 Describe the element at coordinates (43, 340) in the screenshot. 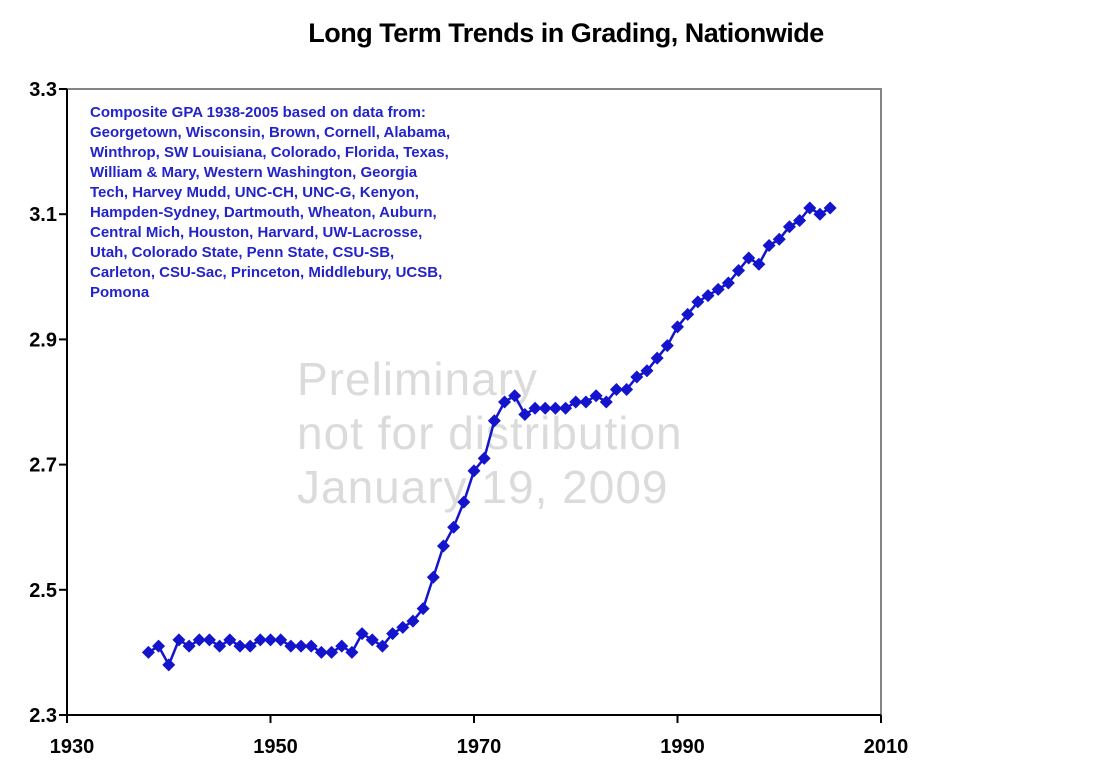

I see `y-tick-label: 2.9` at that location.